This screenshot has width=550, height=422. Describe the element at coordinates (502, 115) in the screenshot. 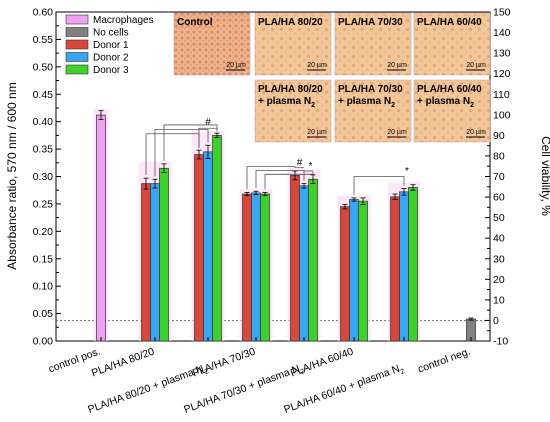

I see `y2-tick-label: 100` at that location.